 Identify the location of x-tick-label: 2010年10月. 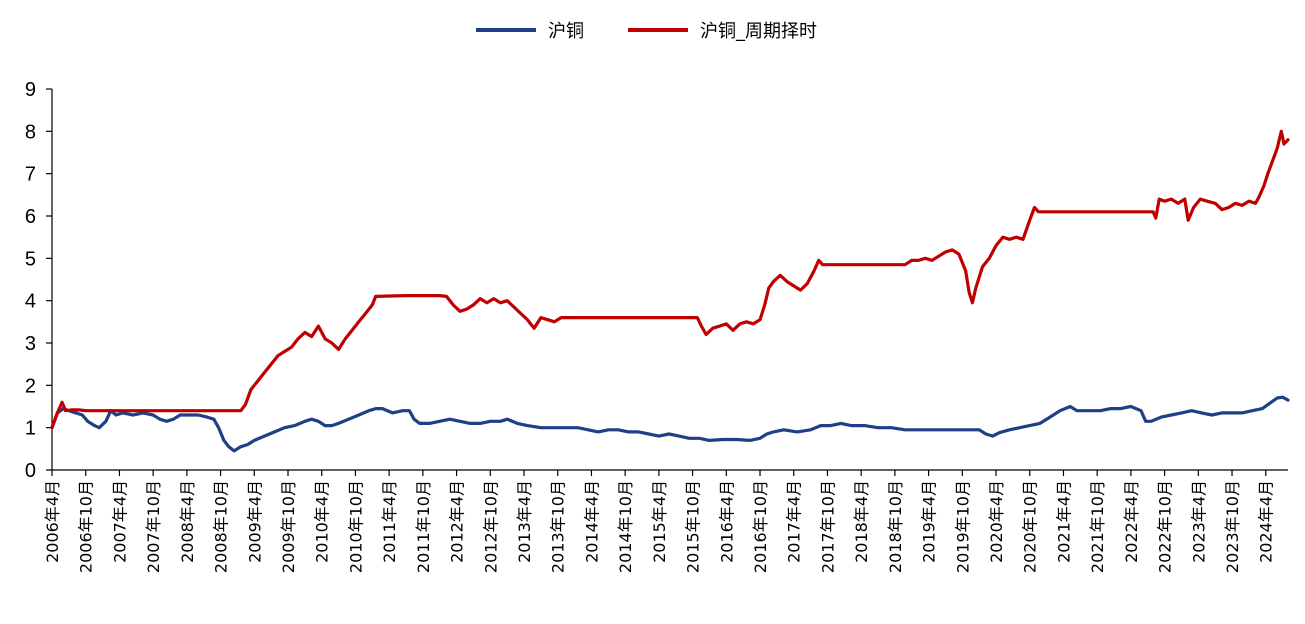
(355, 526).